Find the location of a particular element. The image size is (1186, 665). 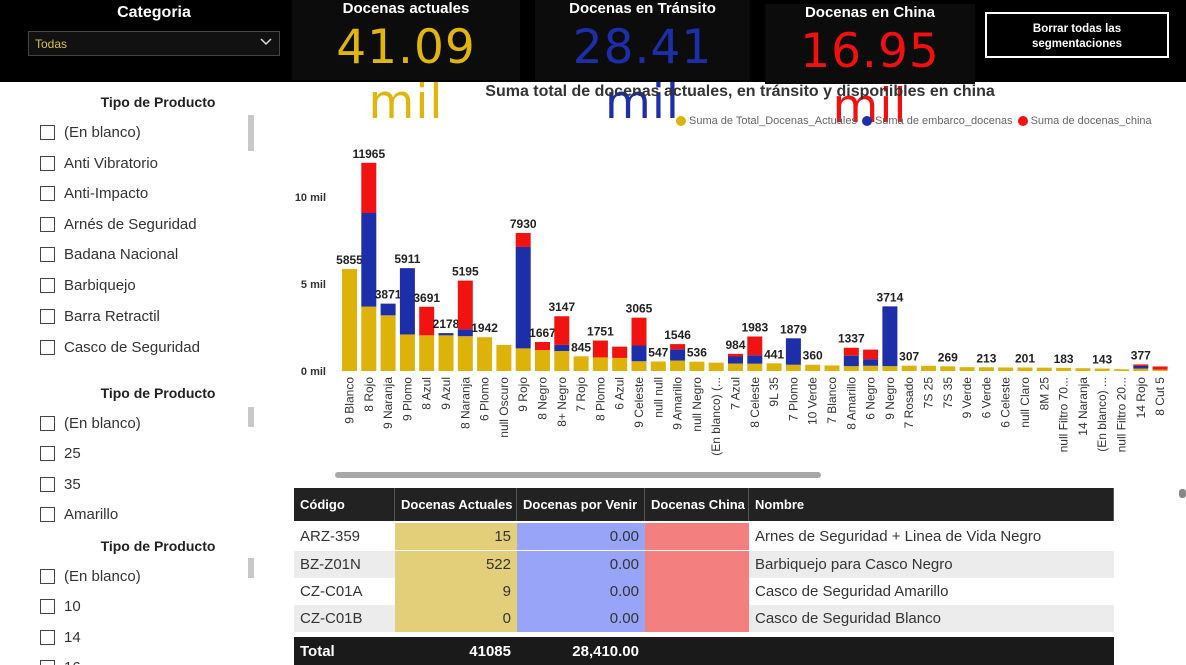

slicer-item: Anti Vibratorio is located at coordinates (99, 163).